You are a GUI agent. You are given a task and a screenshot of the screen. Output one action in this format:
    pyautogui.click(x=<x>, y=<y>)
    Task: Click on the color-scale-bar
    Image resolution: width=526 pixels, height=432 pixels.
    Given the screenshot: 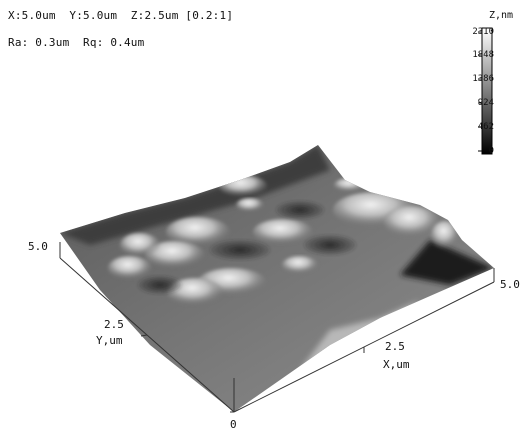 What is the action you would take?
    pyautogui.click(x=485, y=91)
    